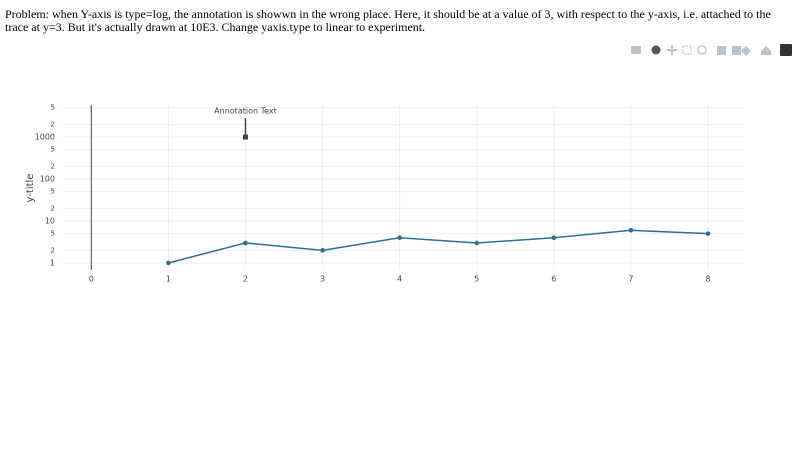  Describe the element at coordinates (50, 220) in the screenshot. I see `y-tick-label: 10` at that location.